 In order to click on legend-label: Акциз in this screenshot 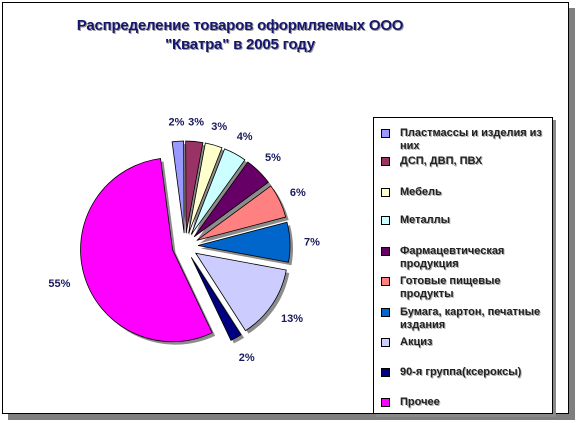, I will do `click(416, 342)`.